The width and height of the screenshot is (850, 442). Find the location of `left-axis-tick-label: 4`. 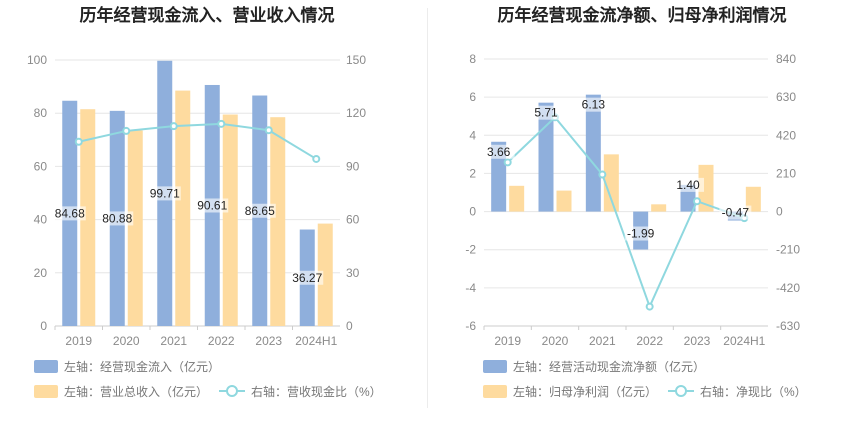

left-axis-tick-label: 4 is located at coordinates (472, 135).